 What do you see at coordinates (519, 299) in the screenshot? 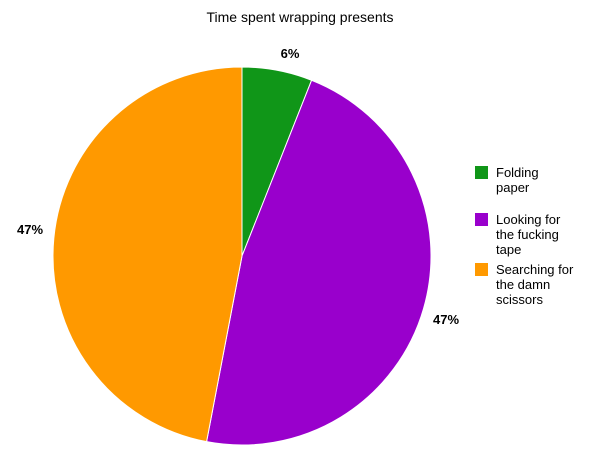
I see `legend-label-line: scissors` at bounding box center [519, 299].